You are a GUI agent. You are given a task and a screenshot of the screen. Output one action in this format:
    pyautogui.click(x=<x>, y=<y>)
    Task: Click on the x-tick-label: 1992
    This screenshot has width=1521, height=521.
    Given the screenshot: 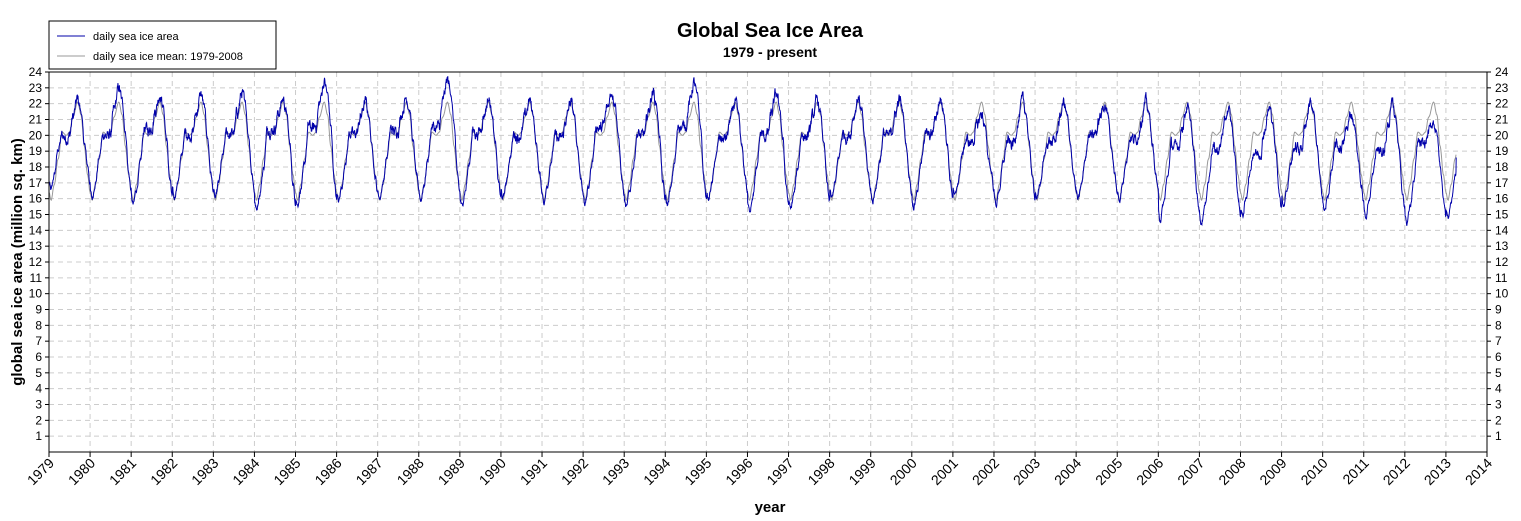 What is the action you would take?
    pyautogui.click(x=574, y=471)
    